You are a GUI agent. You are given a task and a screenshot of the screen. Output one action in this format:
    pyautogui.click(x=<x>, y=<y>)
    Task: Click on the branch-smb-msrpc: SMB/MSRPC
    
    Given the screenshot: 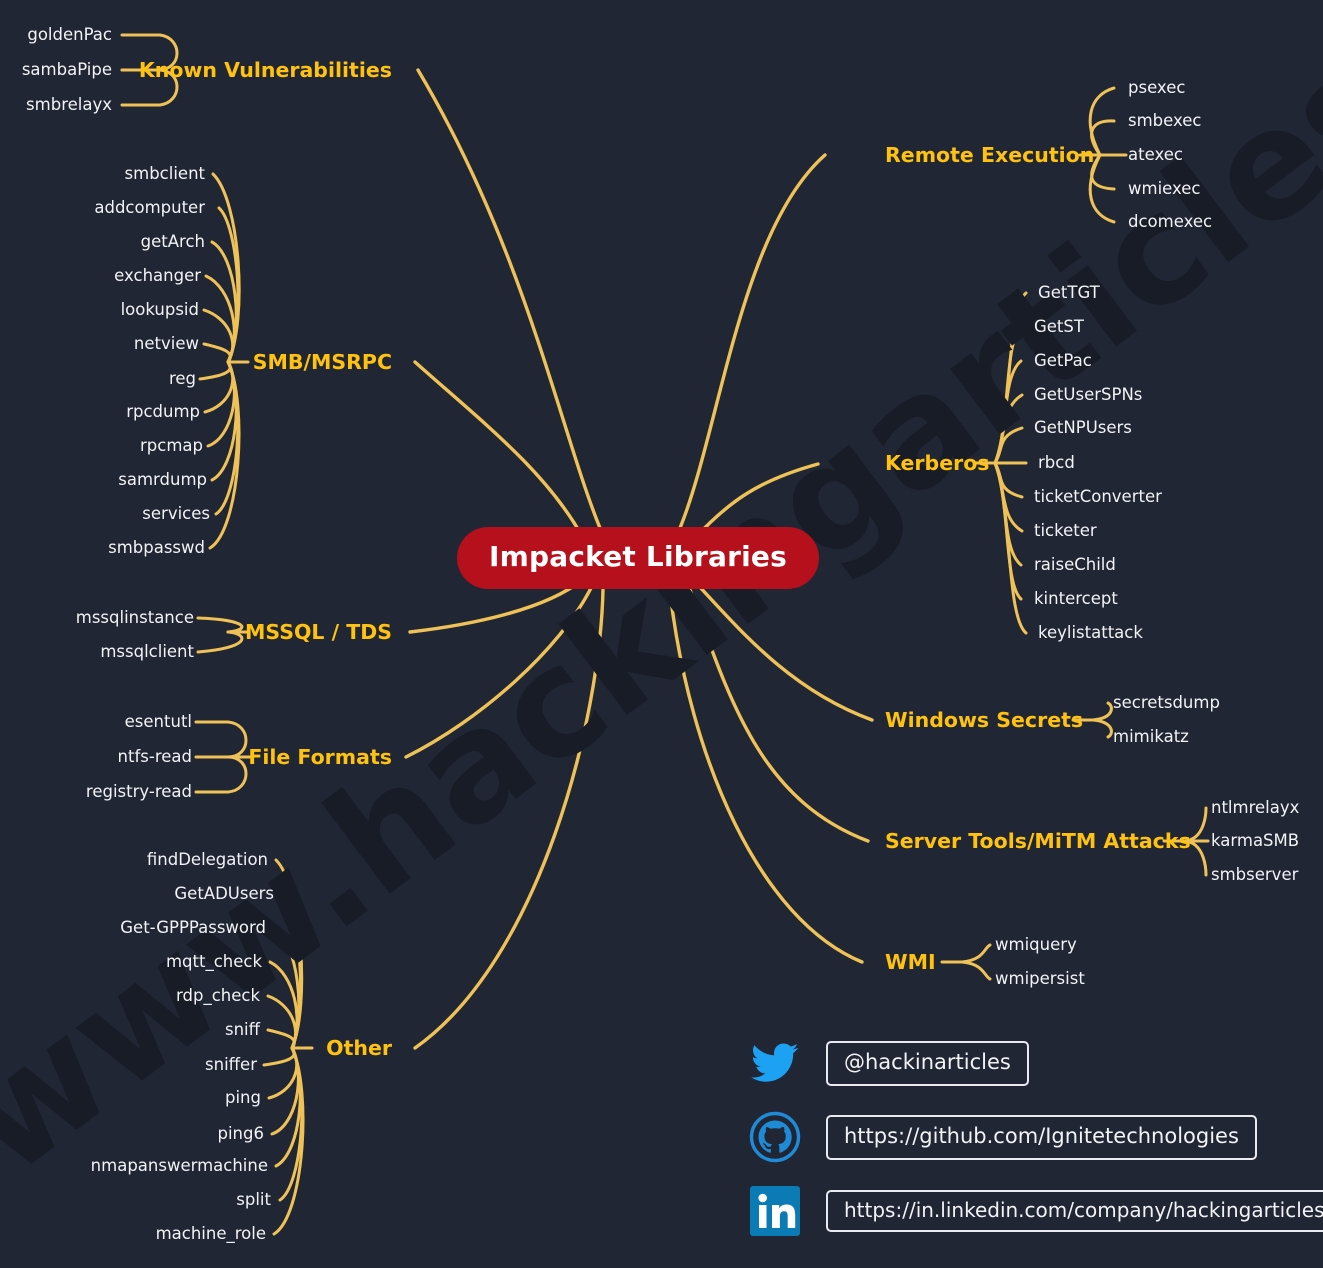 What is the action you would take?
    pyautogui.click(x=322, y=361)
    